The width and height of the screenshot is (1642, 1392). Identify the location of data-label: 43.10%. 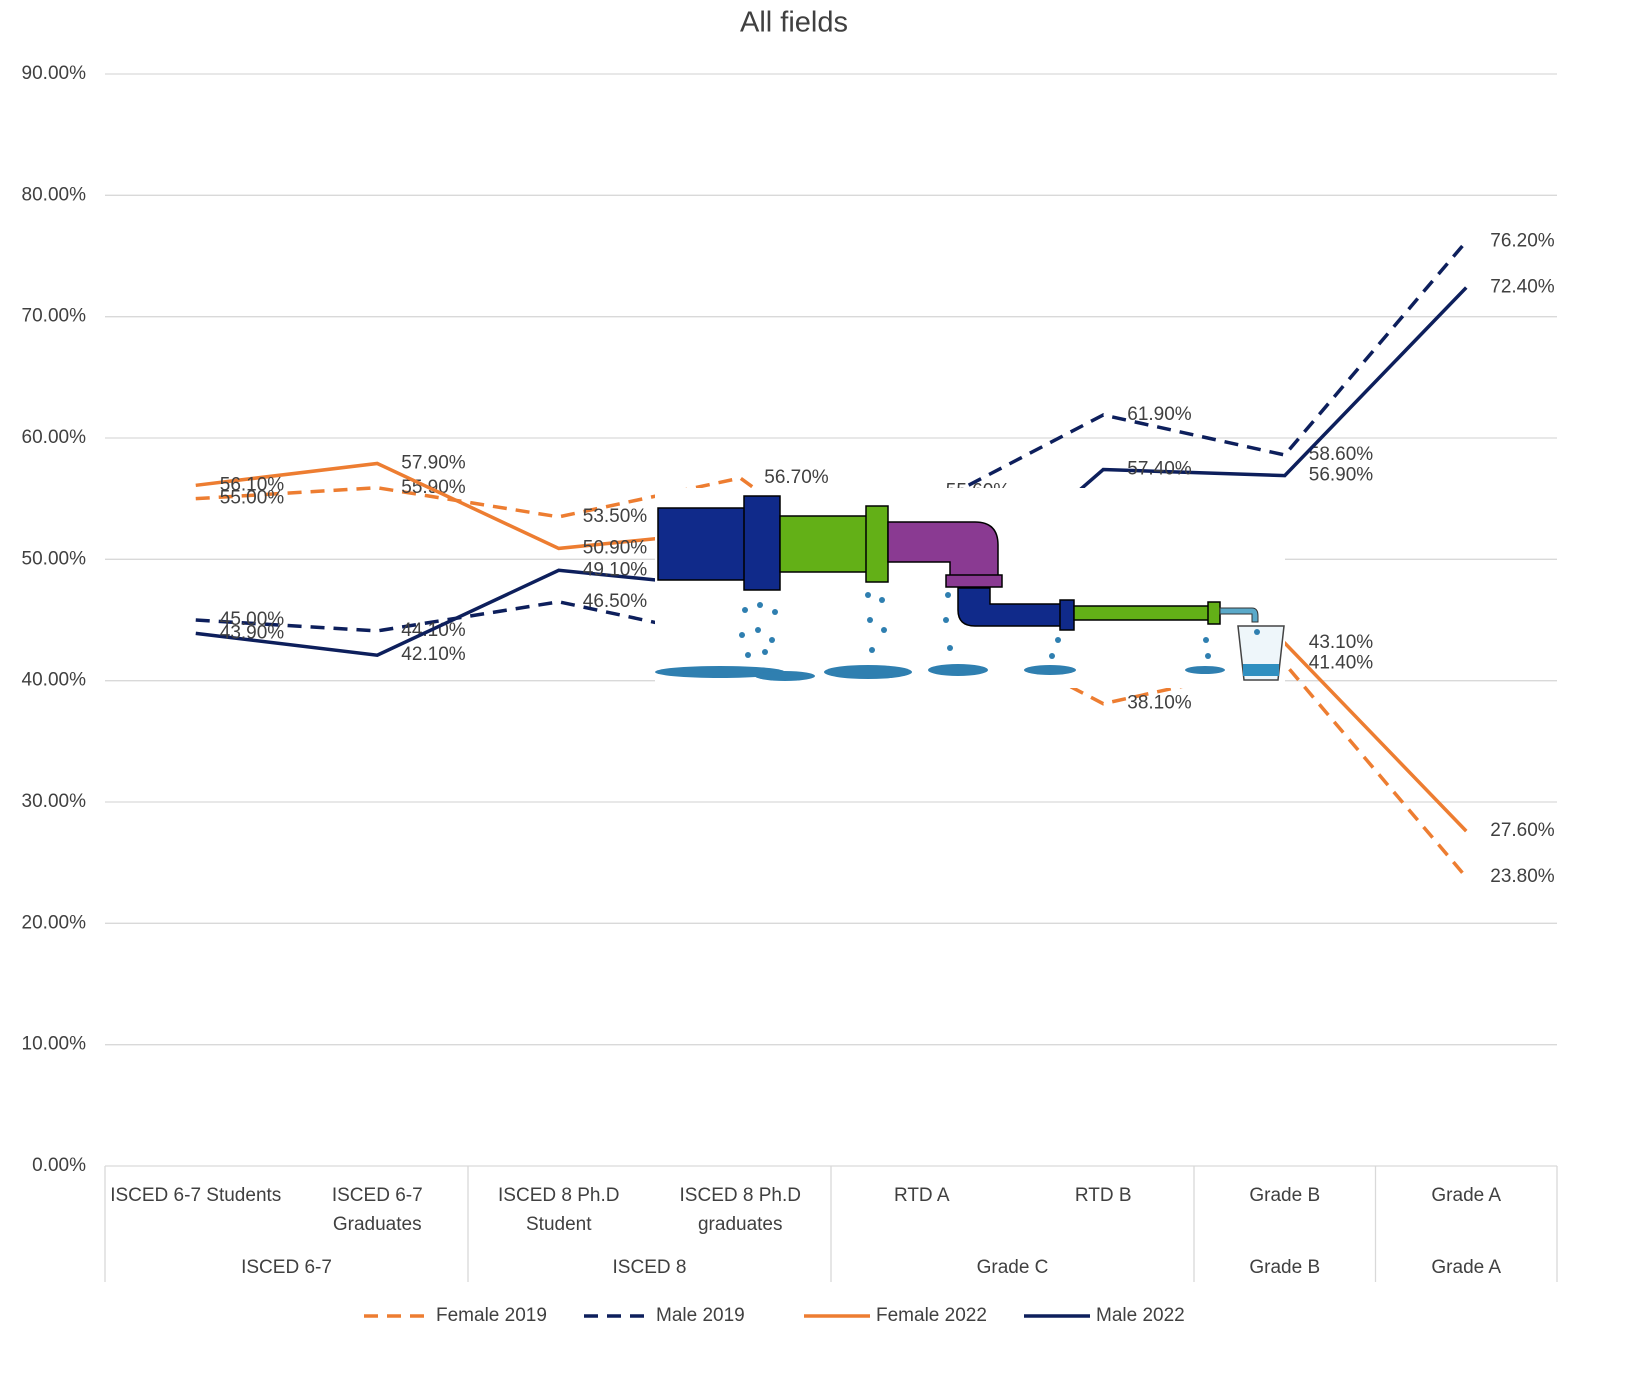
(1341, 642).